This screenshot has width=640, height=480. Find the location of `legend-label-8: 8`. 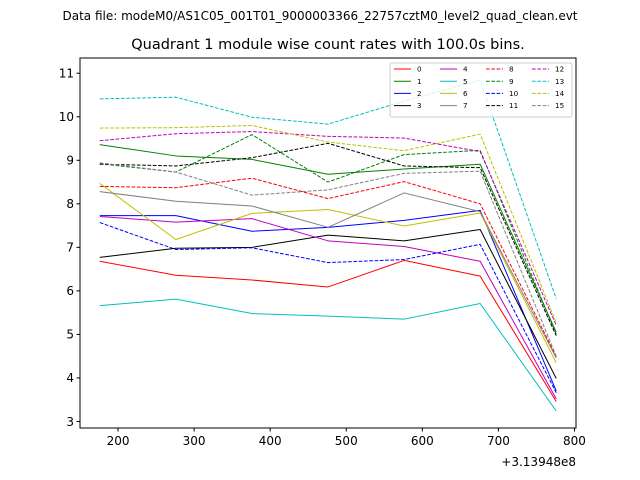

legend-label-8: 8 is located at coordinates (511, 69).